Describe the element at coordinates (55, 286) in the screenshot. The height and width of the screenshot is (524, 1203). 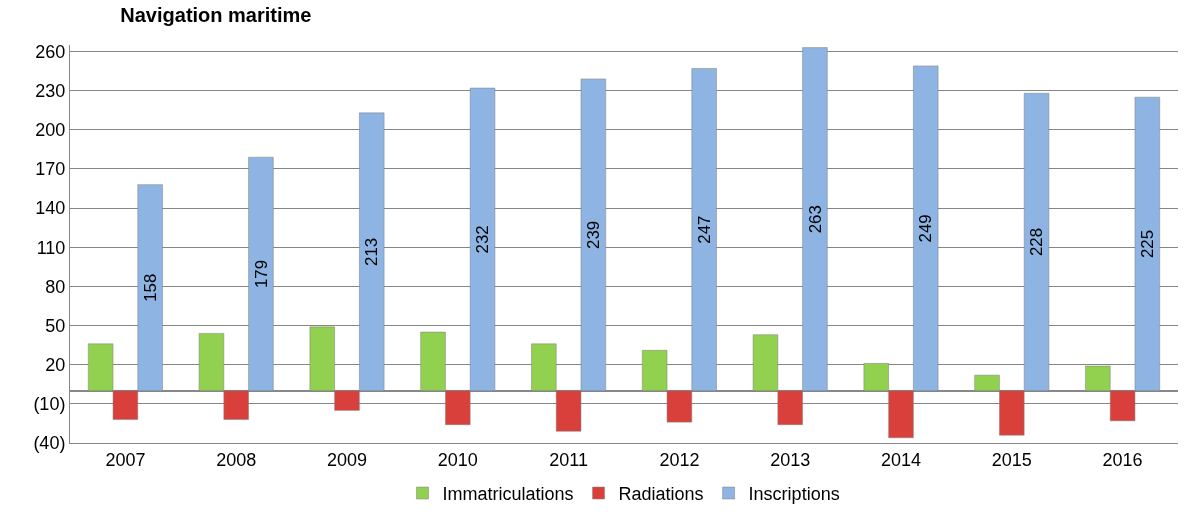
I see `y-tick-label: 80` at that location.